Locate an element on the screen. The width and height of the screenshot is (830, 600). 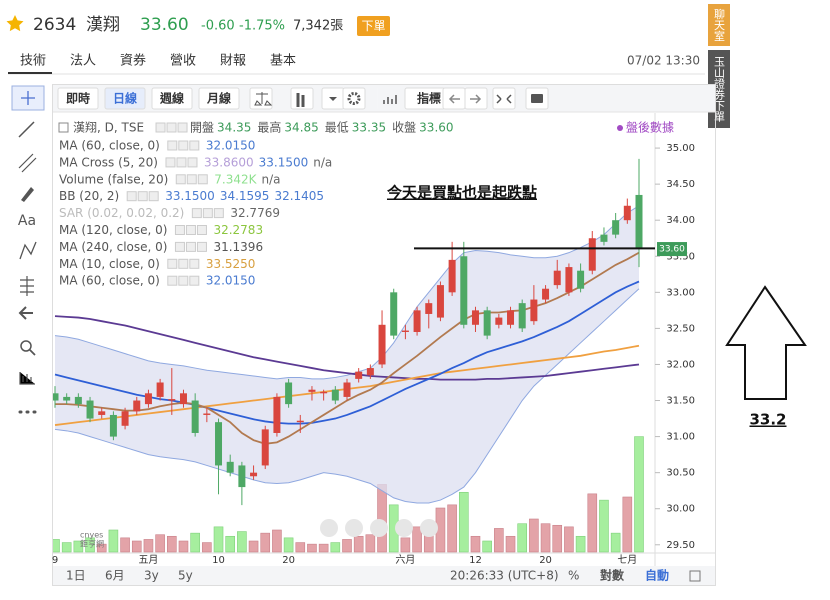
pattern-tool is located at coordinates (28, 250).